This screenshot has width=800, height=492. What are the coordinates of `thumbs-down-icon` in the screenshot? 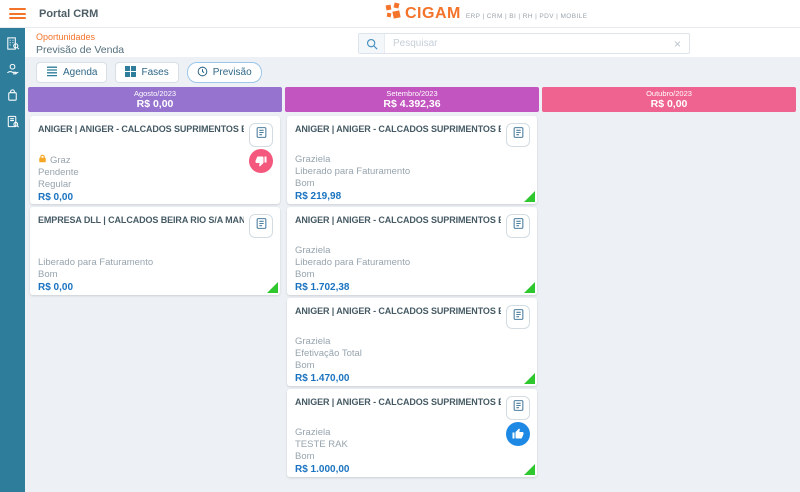 It's located at (261, 161).